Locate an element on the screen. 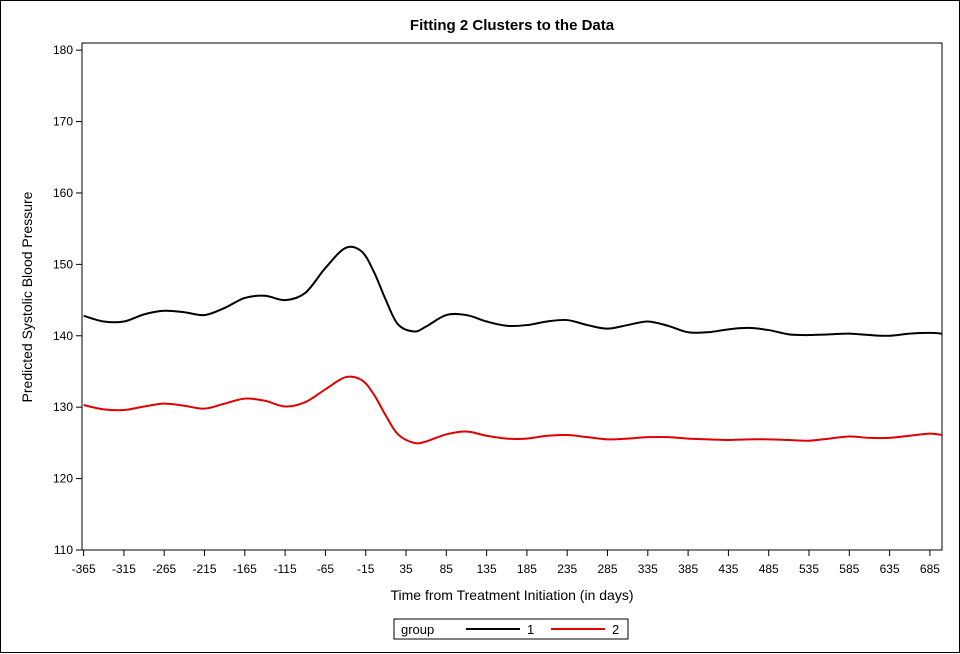  x-tick-label: 135 is located at coordinates (487, 569).